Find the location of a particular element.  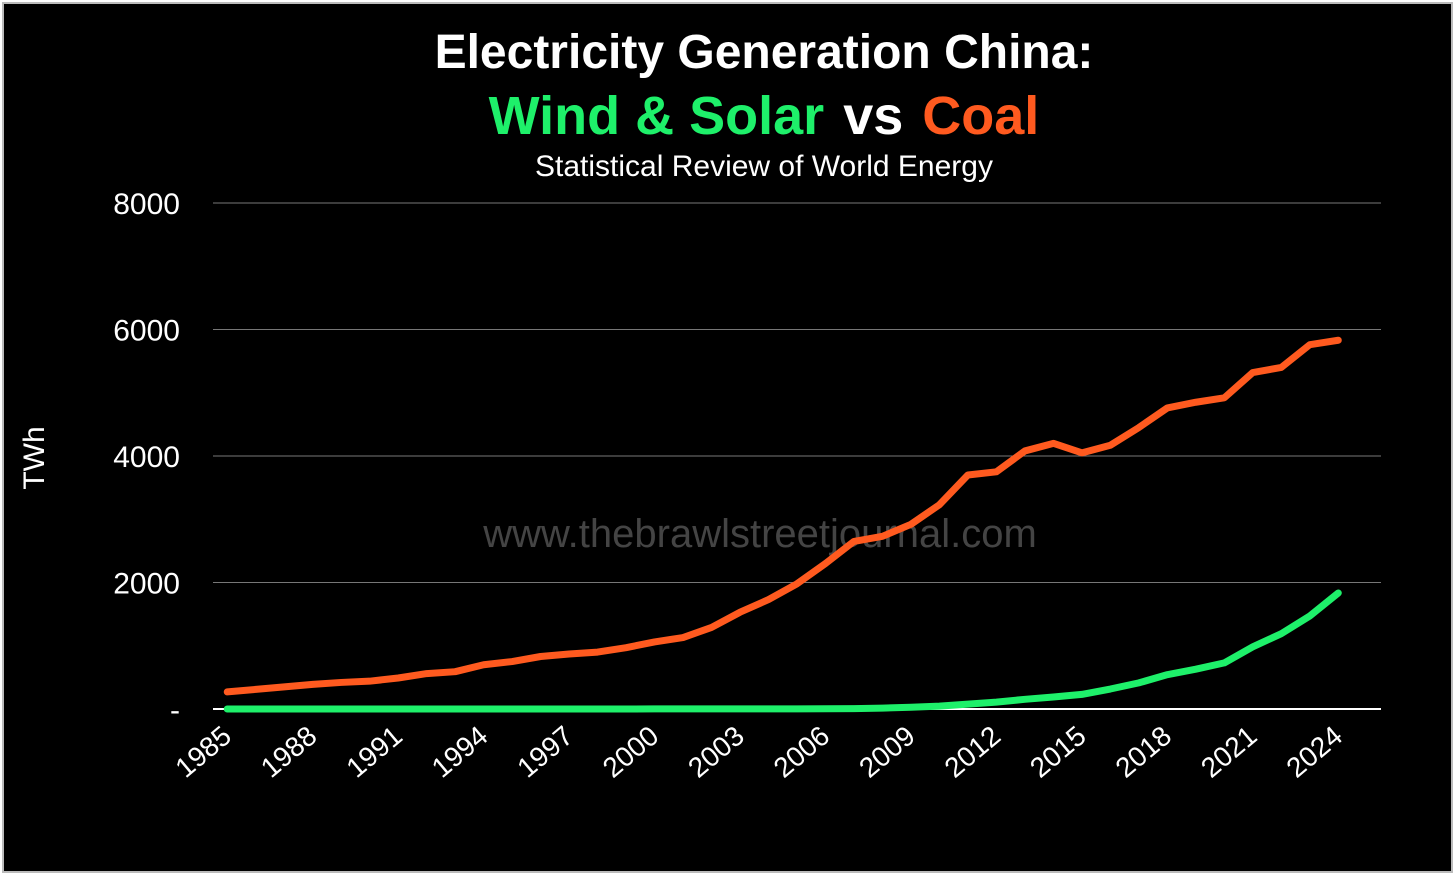

title-series-name: Coal is located at coordinates (980, 116).